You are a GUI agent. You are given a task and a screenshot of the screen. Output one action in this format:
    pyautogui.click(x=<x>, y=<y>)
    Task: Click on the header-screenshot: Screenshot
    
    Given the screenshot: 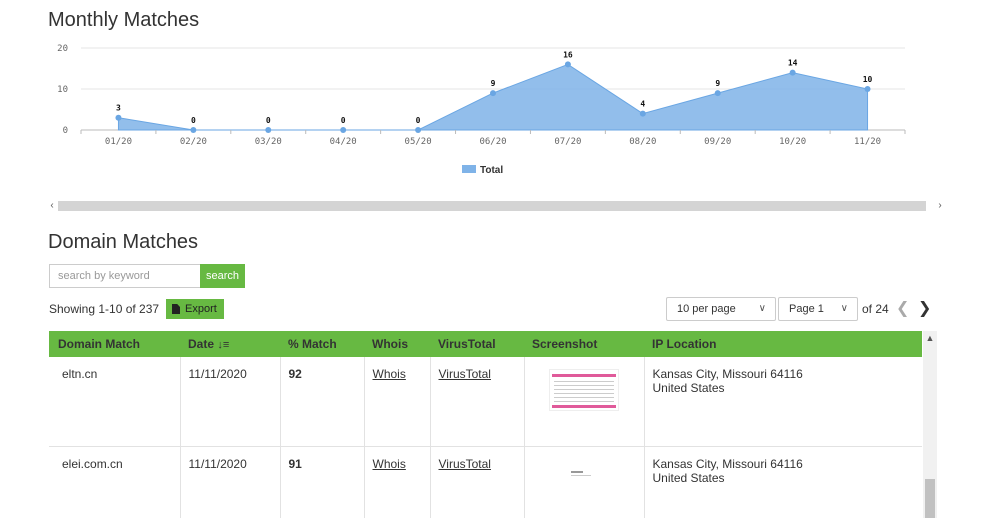 What is the action you would take?
    pyautogui.click(x=584, y=344)
    